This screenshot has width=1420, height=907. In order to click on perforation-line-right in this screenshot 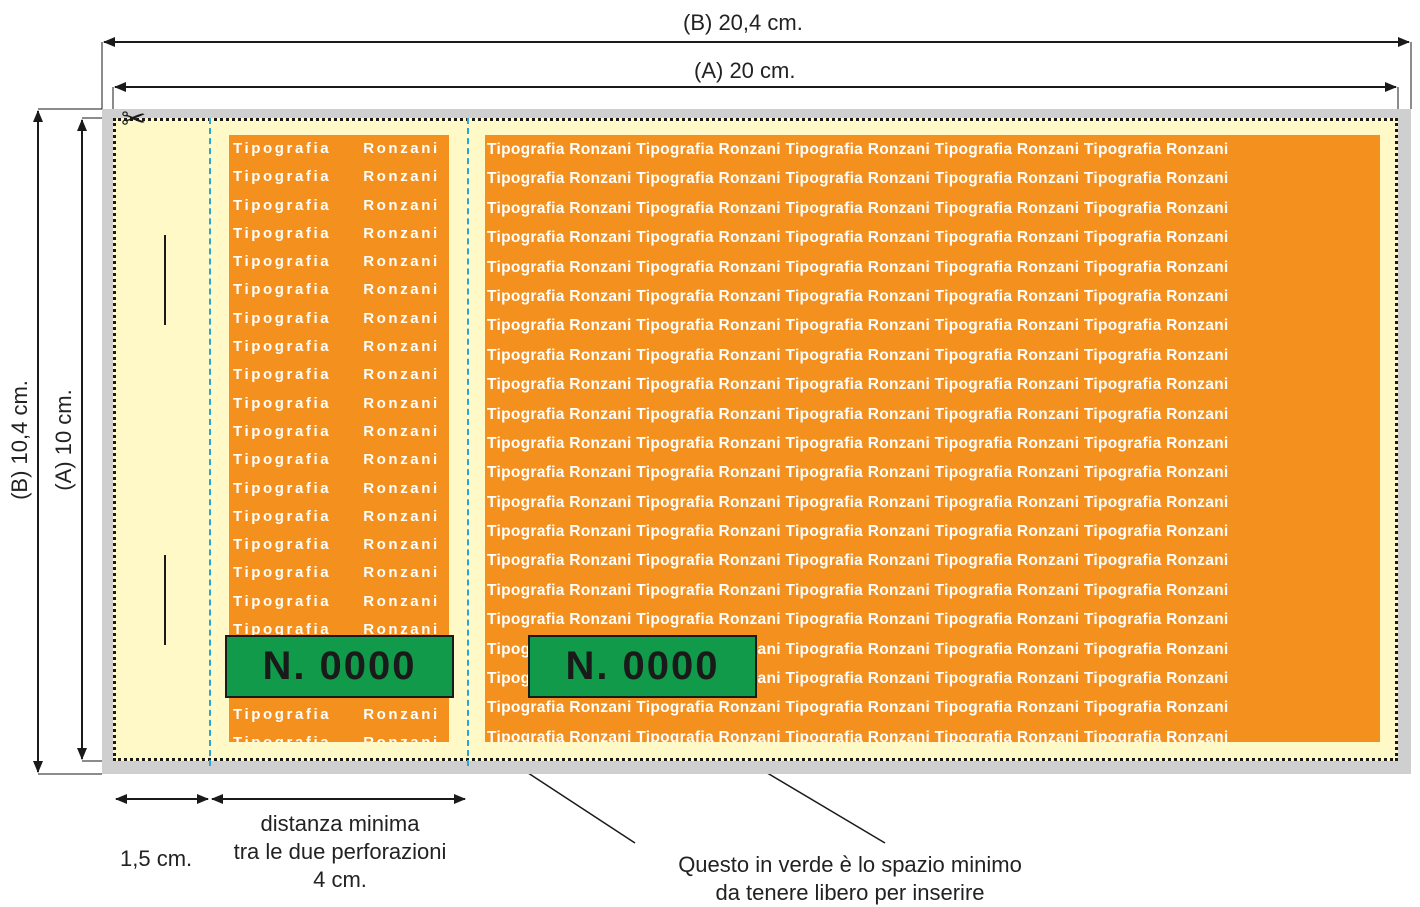, I will do `click(468, 442)`.